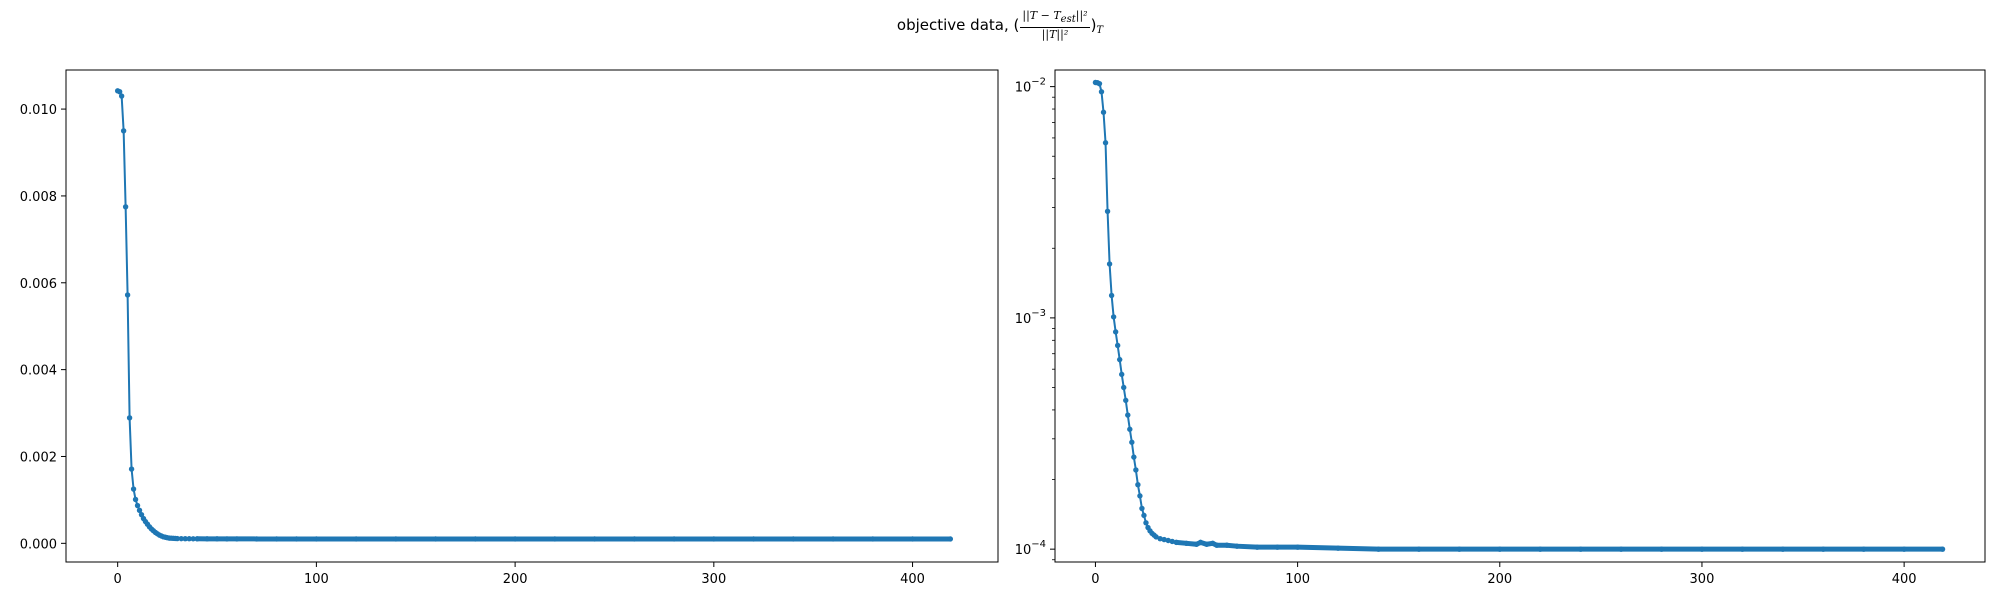 Image resolution: width=2000 pixels, height=600 pixels. What do you see at coordinates (316, 579) in the screenshot?
I see `x-tick-label: 100` at bounding box center [316, 579].